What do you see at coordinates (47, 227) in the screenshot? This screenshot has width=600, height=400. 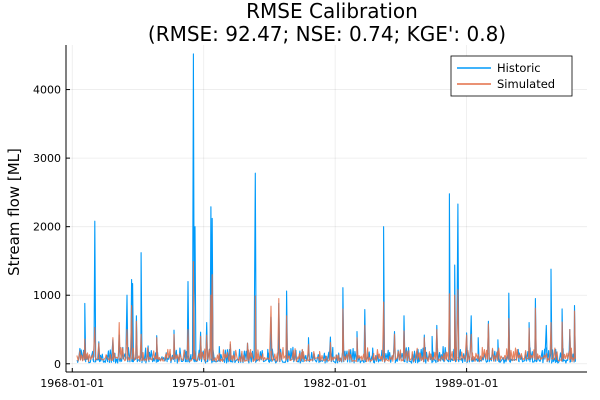 I see `y-tick-label: 2000` at bounding box center [47, 227].